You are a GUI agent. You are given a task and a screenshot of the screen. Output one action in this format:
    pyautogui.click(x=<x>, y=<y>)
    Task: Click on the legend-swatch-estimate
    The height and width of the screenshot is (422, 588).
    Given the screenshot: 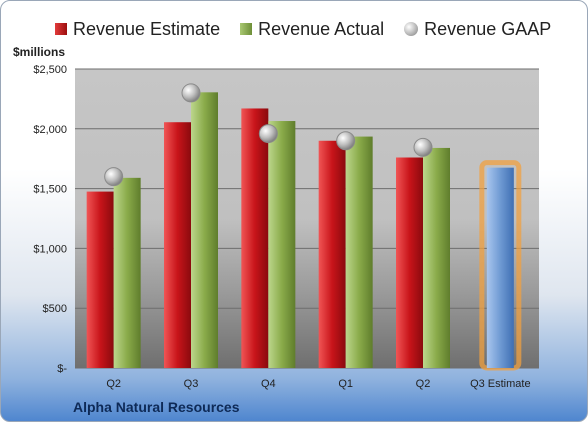 What is the action you would take?
    pyautogui.click(x=61, y=29)
    